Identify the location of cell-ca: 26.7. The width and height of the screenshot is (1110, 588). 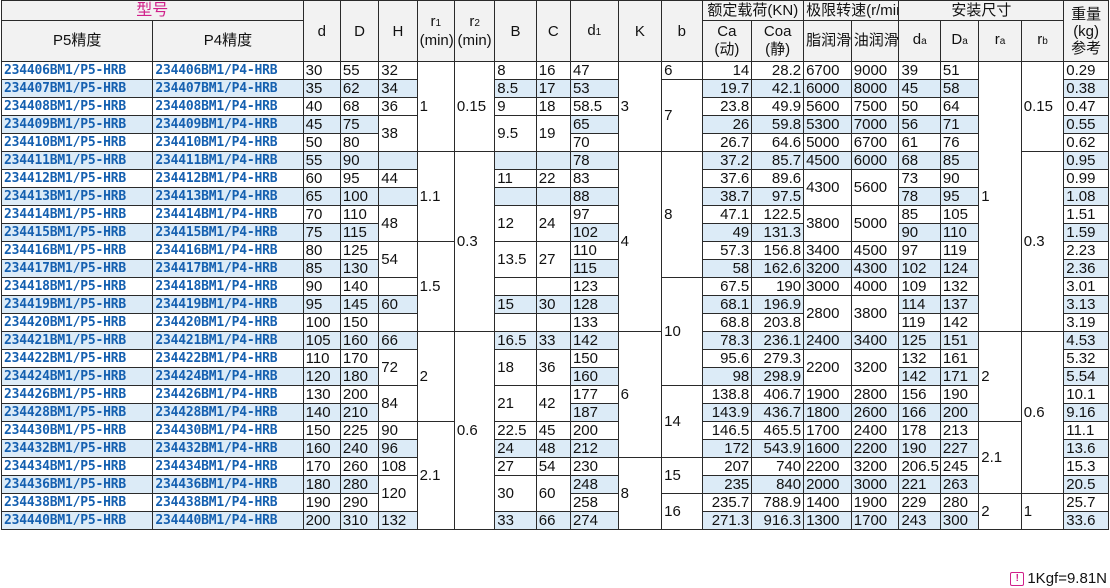
(727, 142).